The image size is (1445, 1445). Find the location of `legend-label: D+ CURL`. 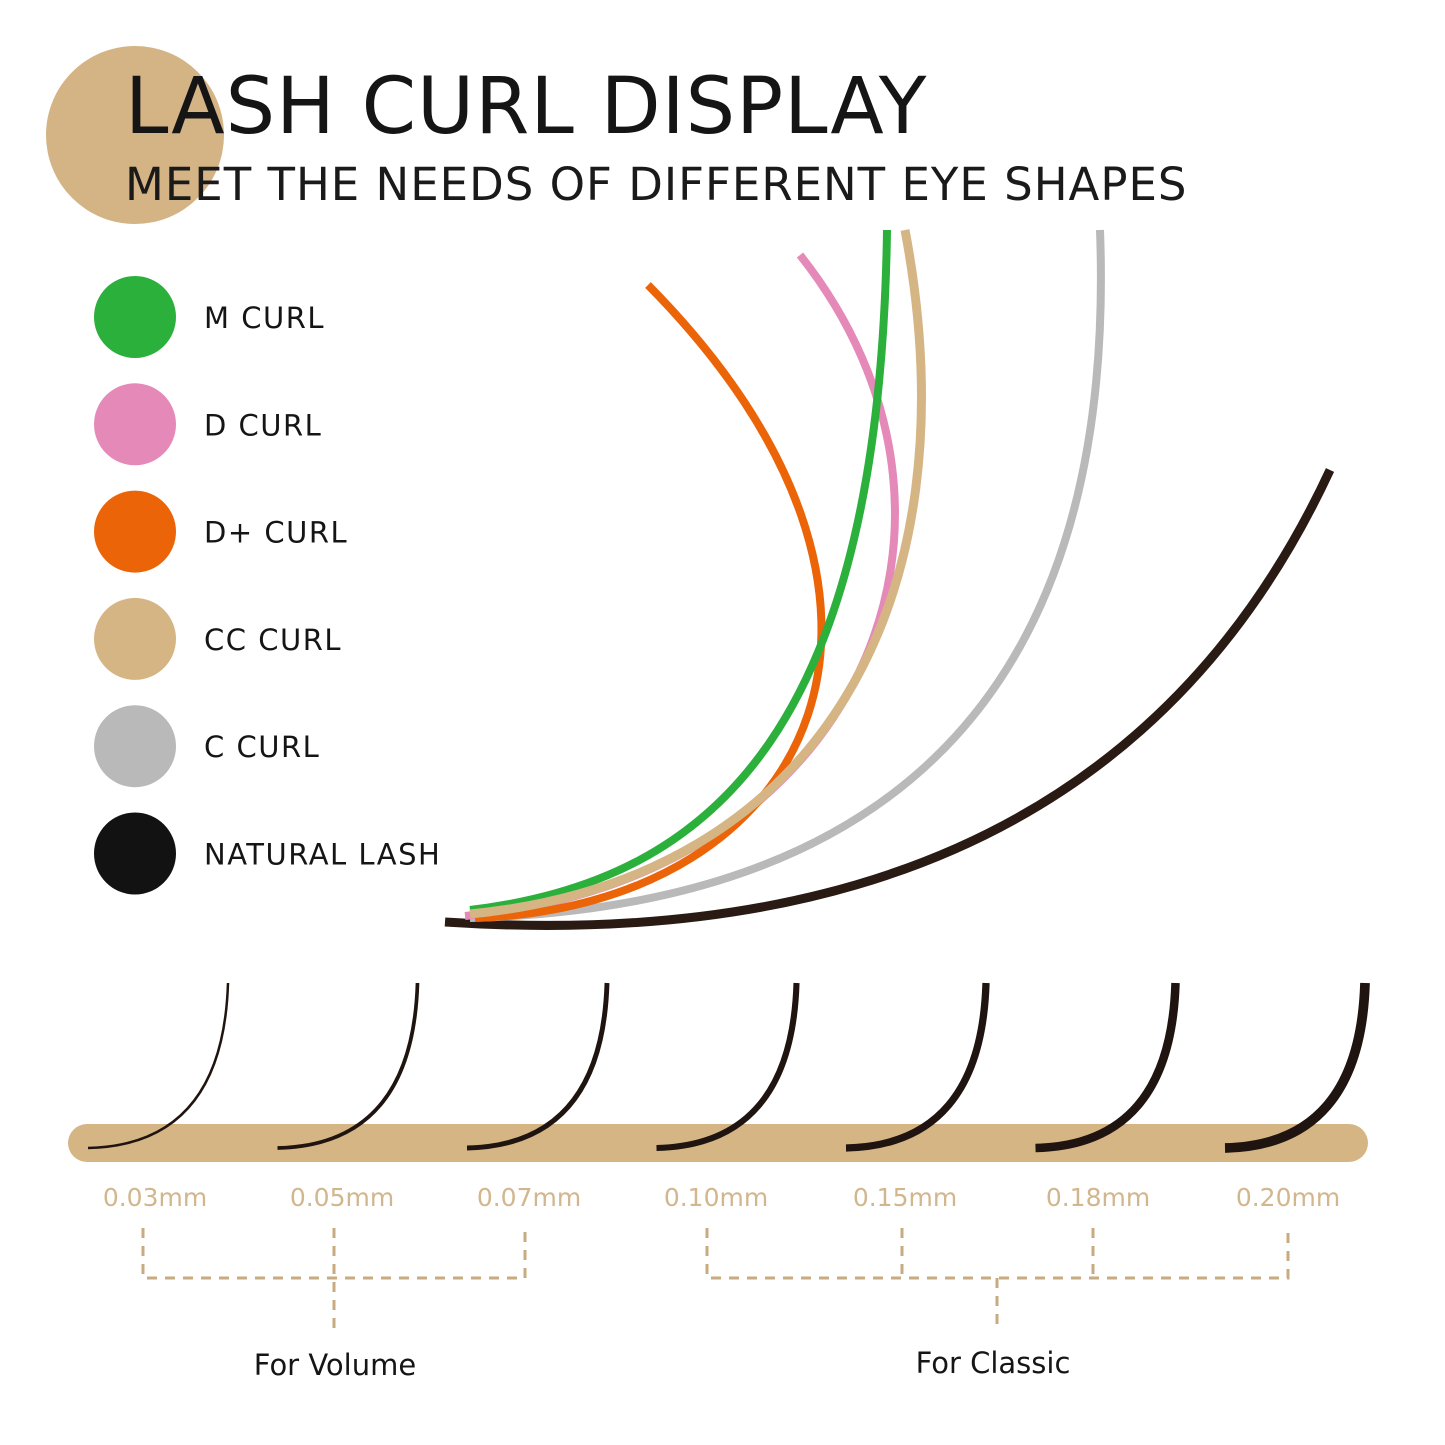

legend-label: D+ CURL is located at coordinates (276, 533).